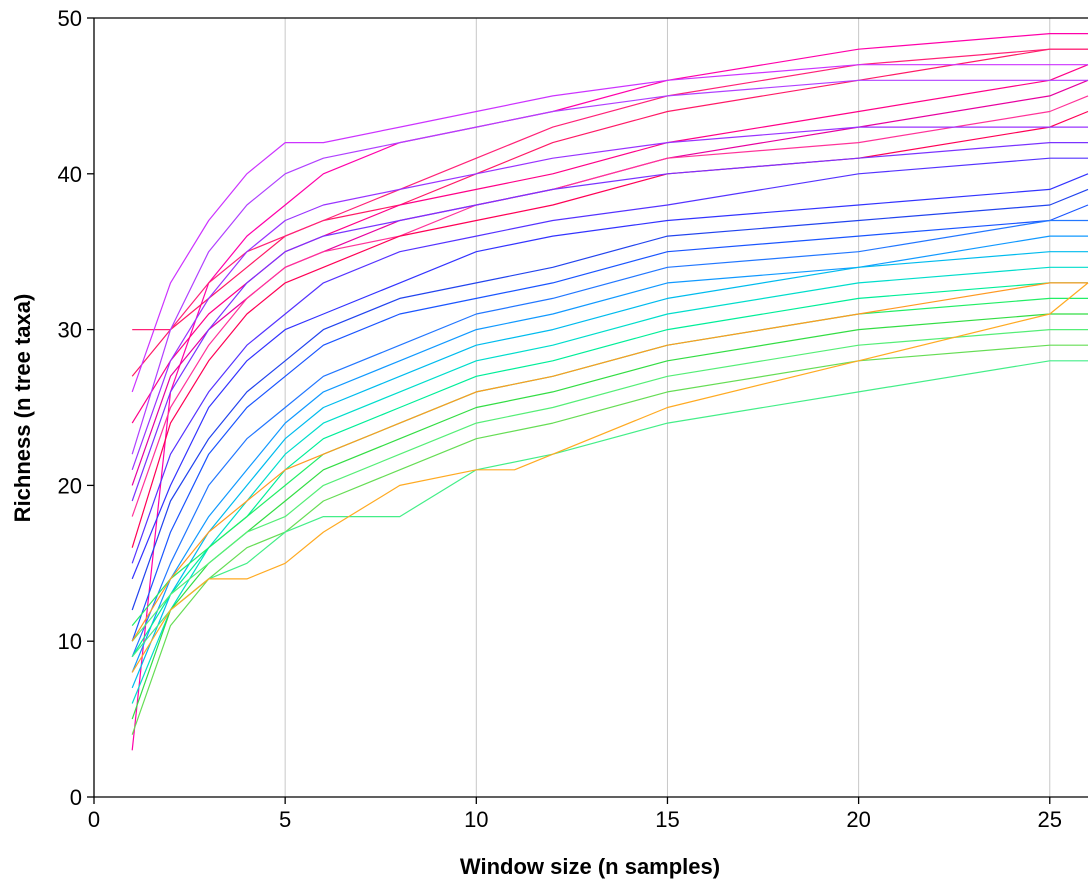 The height and width of the screenshot is (884, 1090). What do you see at coordinates (590, 866) in the screenshot?
I see `x-axis-title: Window size (n samples)` at bounding box center [590, 866].